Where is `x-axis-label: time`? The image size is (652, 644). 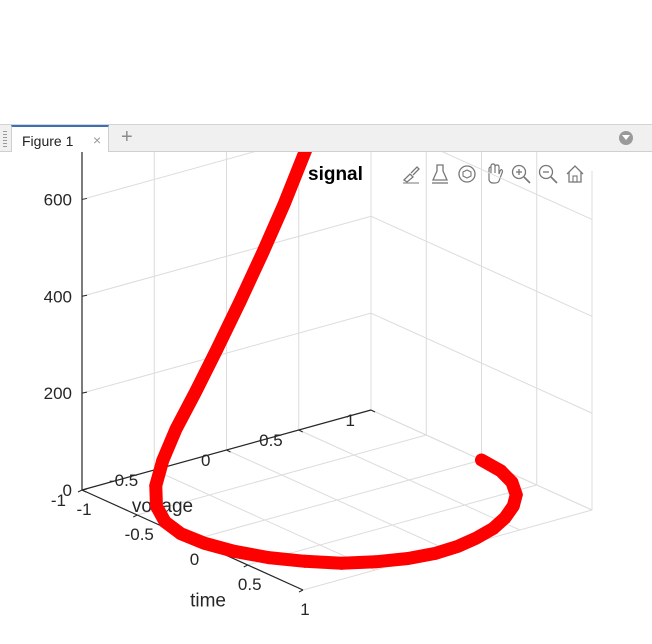
x-axis-label: time is located at coordinates (208, 601).